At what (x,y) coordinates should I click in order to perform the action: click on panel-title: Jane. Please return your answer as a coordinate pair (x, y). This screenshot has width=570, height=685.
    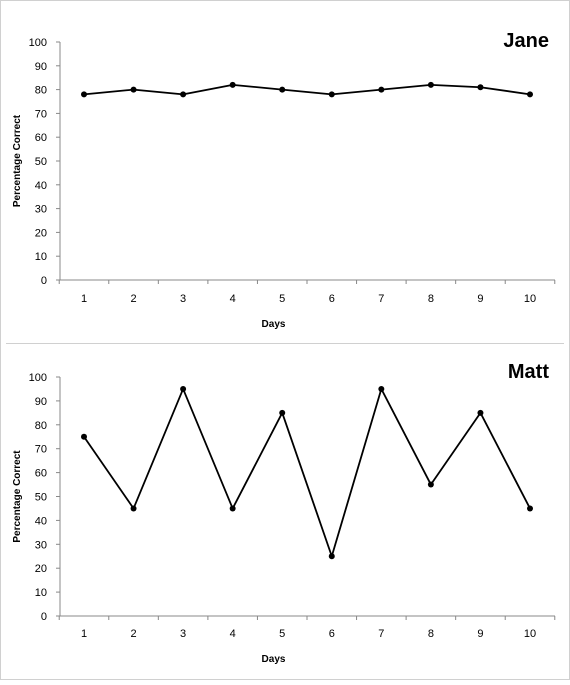
    Looking at the image, I should click on (526, 41).